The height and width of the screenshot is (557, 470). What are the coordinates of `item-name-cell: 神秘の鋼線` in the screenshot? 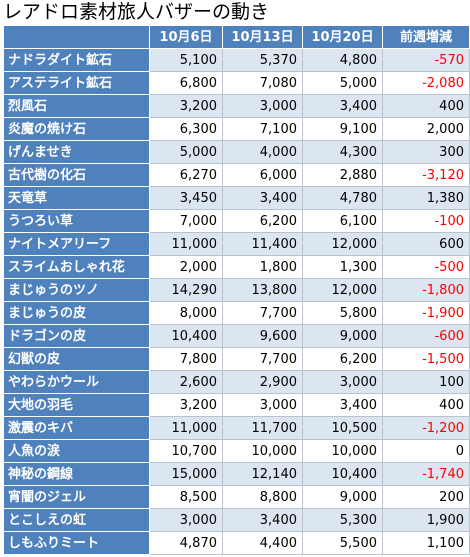 It's located at (76, 474).